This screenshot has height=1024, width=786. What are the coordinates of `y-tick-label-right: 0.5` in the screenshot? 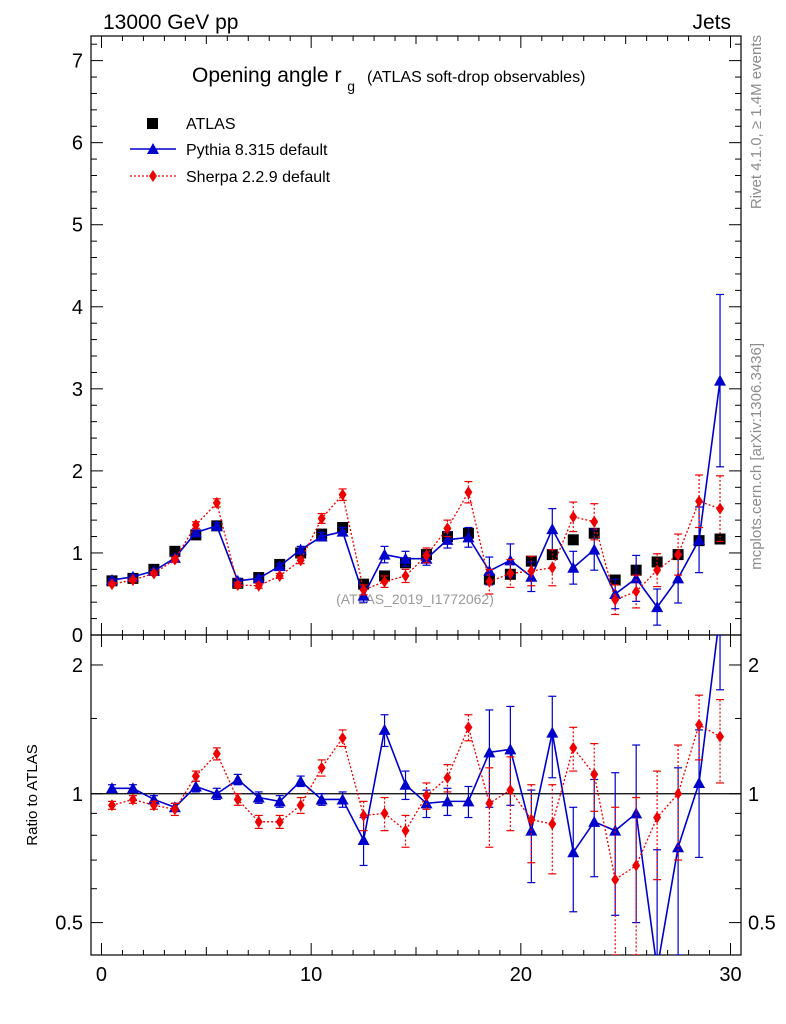 It's located at (762, 924).